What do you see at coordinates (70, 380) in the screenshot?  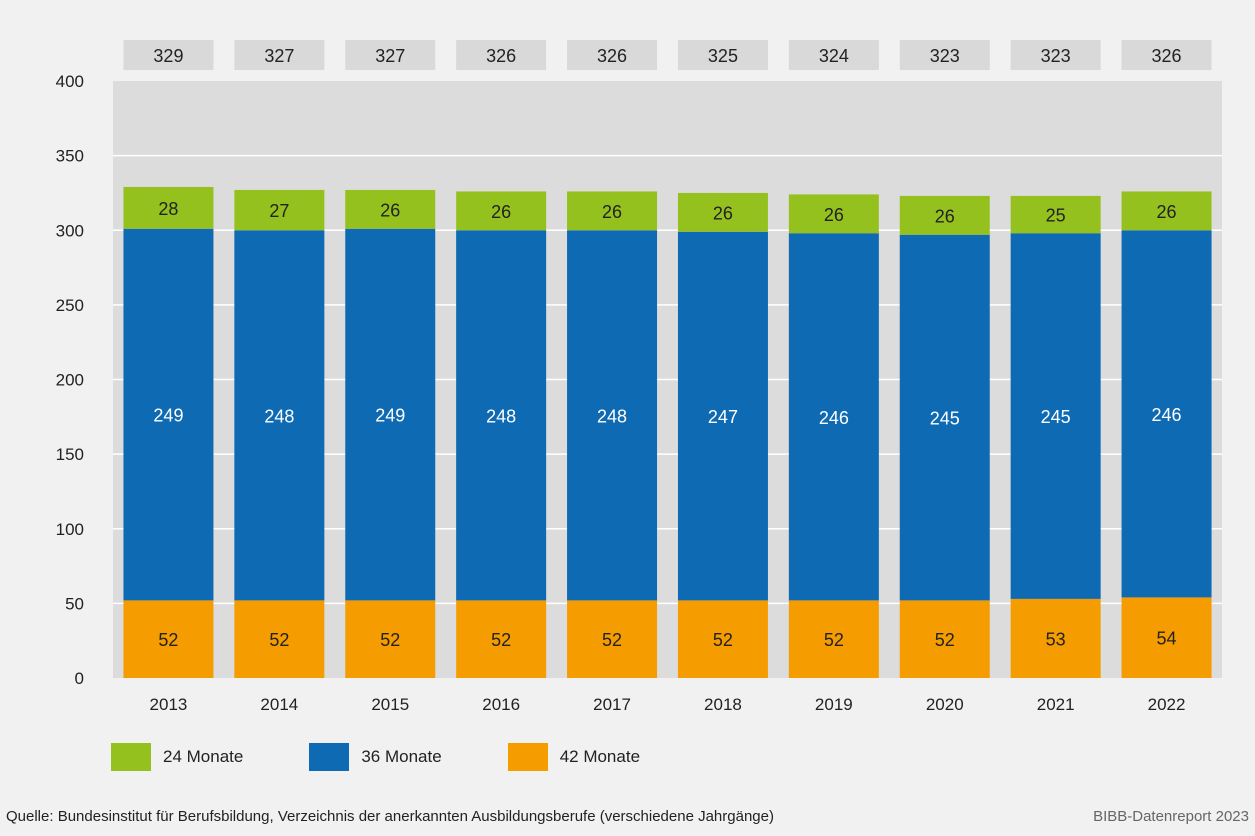 I see `y-tick-label: 200` at bounding box center [70, 380].